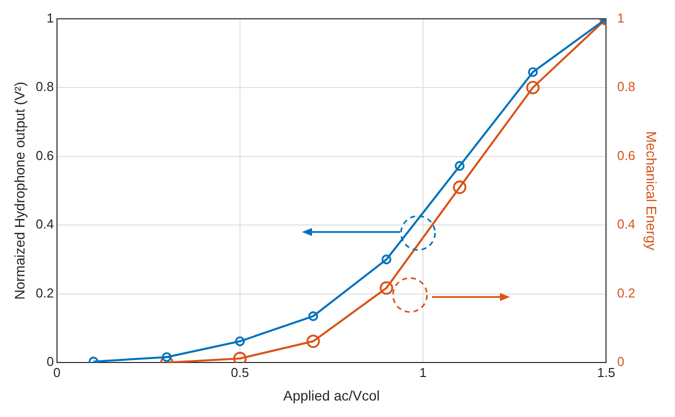 The width and height of the screenshot is (675, 417). I want to click on y-tick-label: 1, so click(50, 18).